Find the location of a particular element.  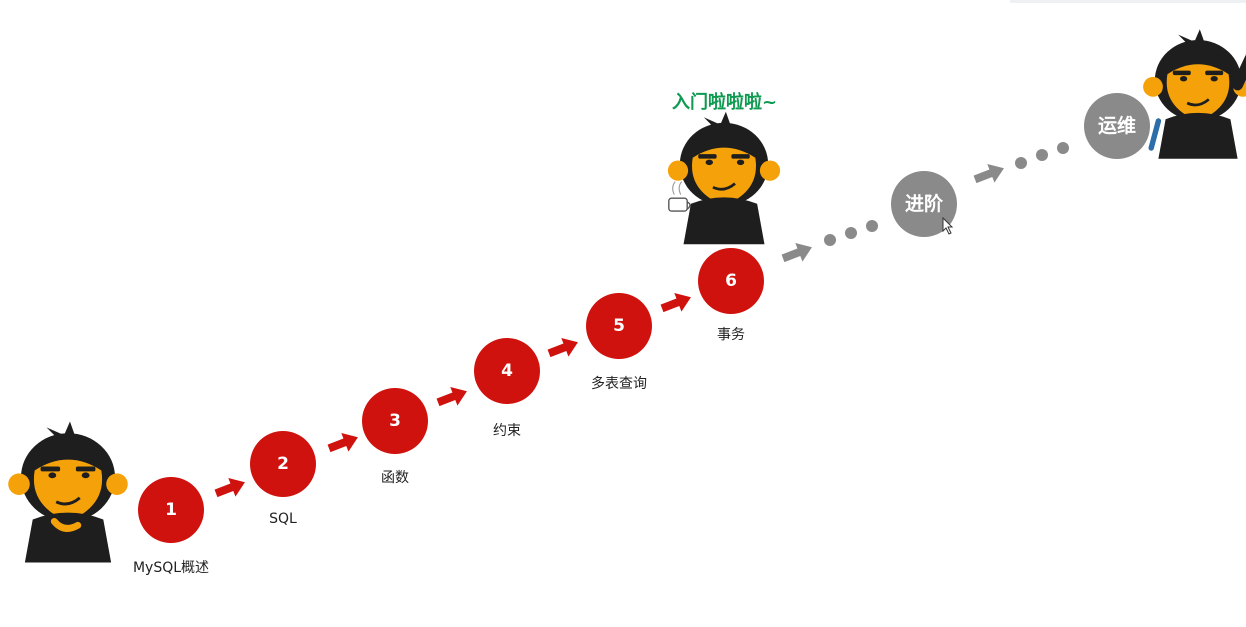

step-node-5: 5 is located at coordinates (619, 326).